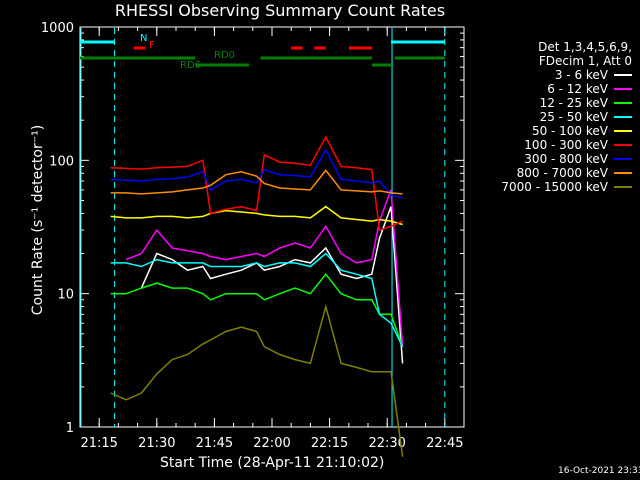 The image size is (640, 480). I want to click on legend-label: 100 - 300 keV, so click(566, 145).